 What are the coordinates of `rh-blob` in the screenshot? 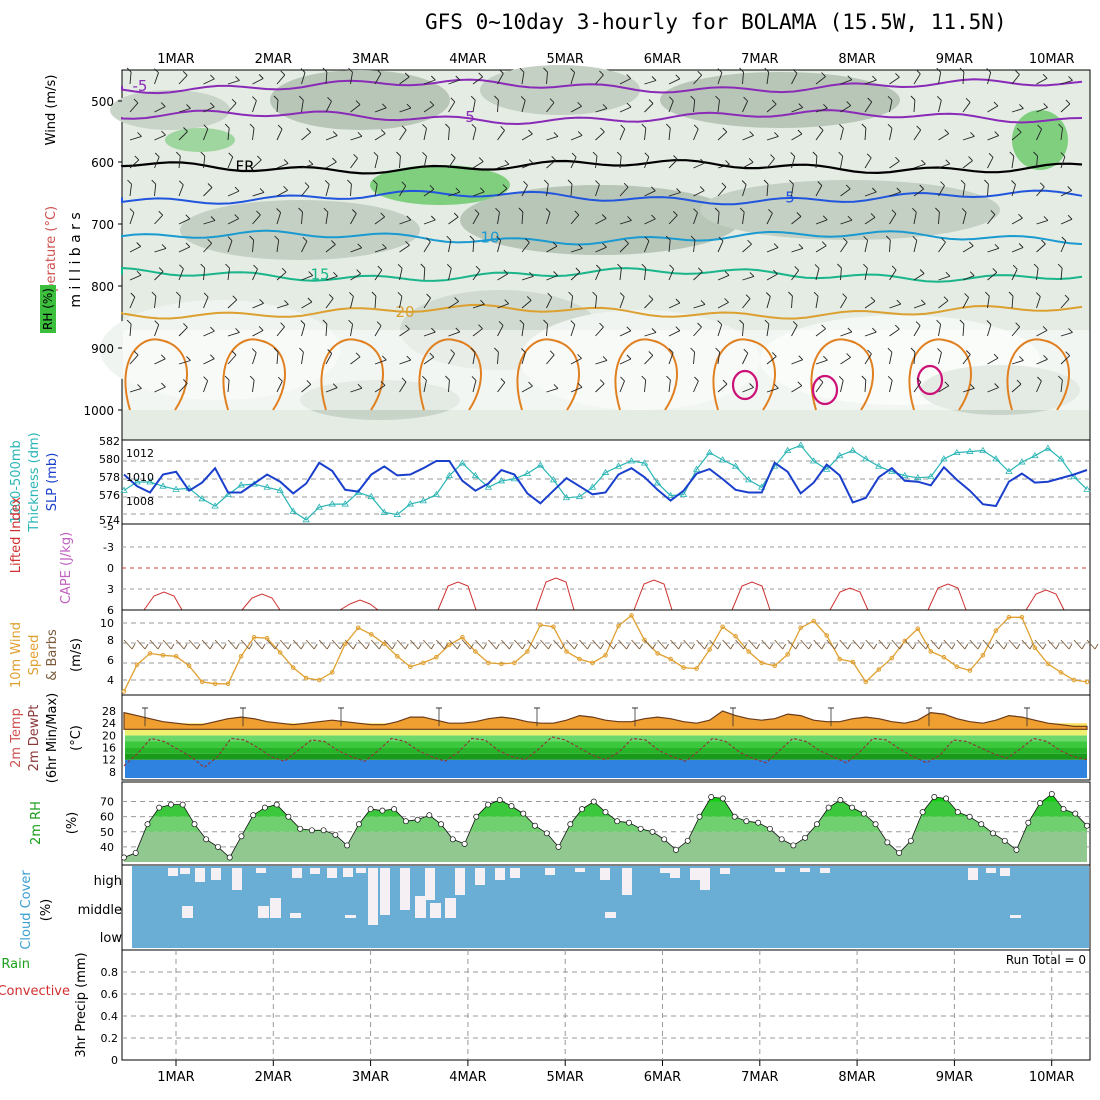 It's located at (200, 140).